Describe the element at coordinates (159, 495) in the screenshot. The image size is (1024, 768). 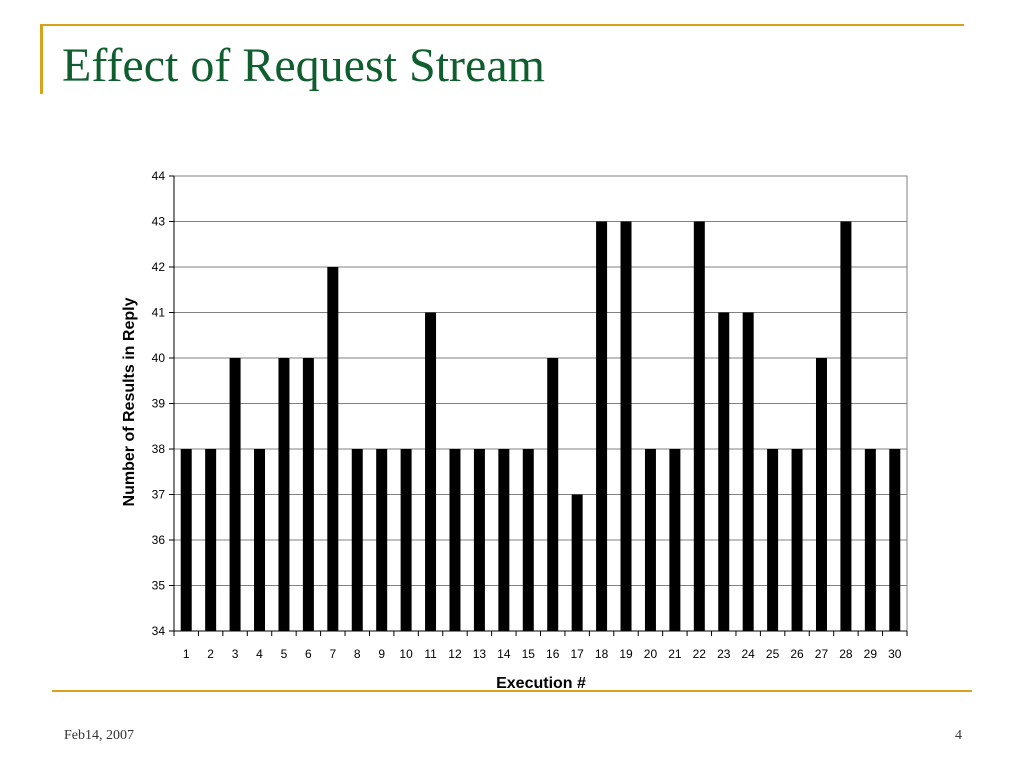
I see `y-tick-label: 37` at that location.